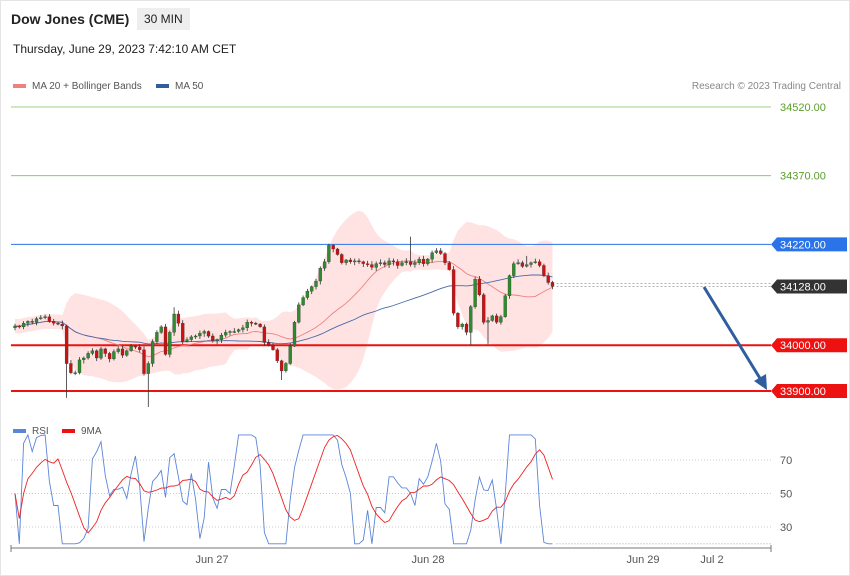  What do you see at coordinates (163, 19) in the screenshot?
I see `timeframe-badge: 30 MIN` at bounding box center [163, 19].